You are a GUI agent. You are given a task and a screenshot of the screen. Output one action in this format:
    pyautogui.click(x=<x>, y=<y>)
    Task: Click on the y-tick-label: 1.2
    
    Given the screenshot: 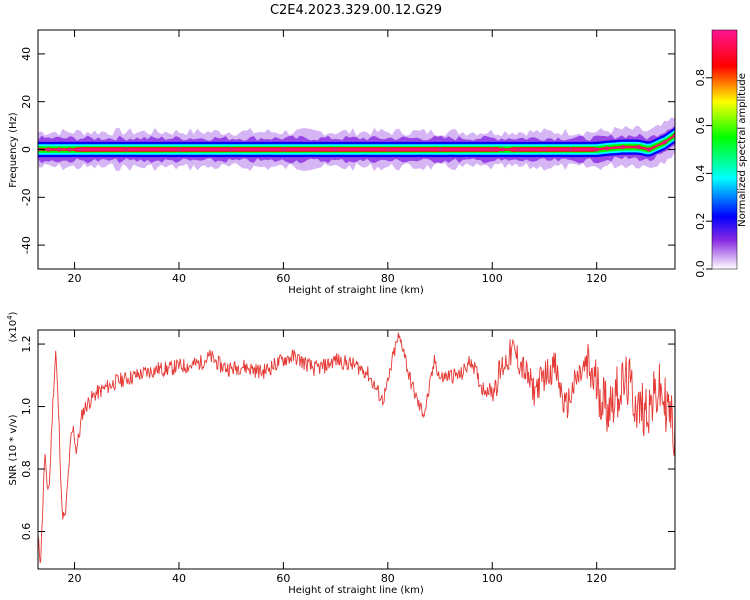 What is the action you would take?
    pyautogui.click(x=26, y=344)
    